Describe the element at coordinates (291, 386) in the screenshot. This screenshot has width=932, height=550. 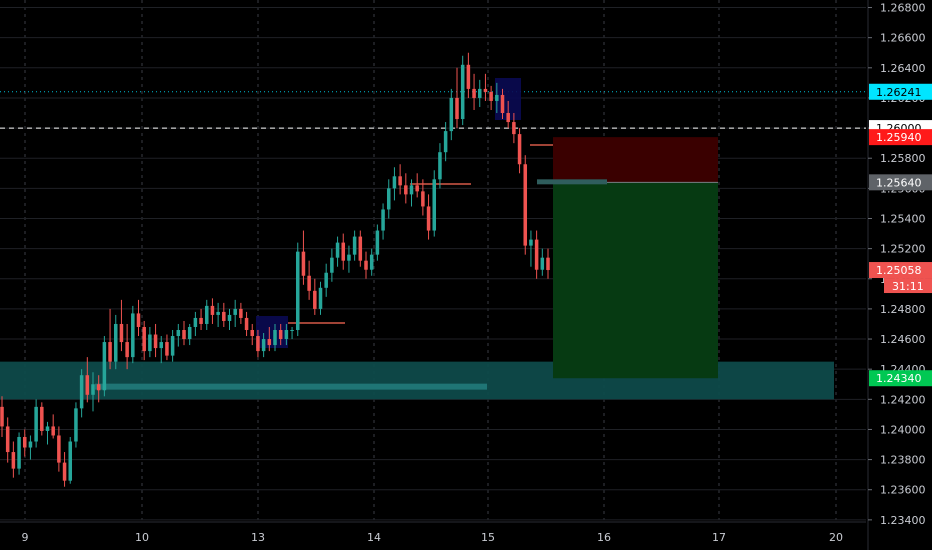
I see `support-zone-inner-bar` at that location.